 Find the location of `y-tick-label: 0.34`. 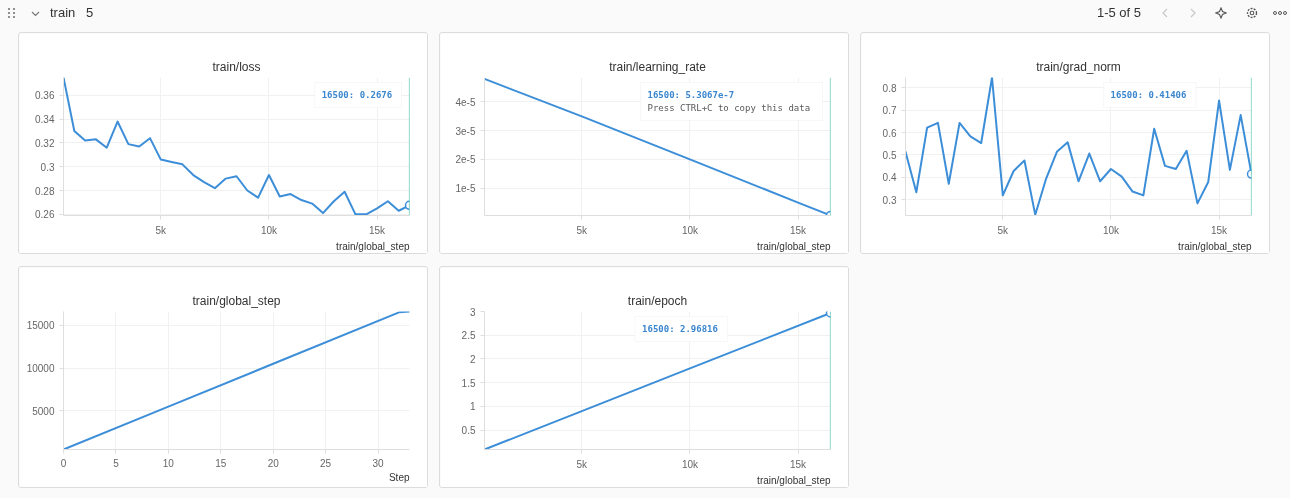

y-tick-label: 0.34 is located at coordinates (45, 120).